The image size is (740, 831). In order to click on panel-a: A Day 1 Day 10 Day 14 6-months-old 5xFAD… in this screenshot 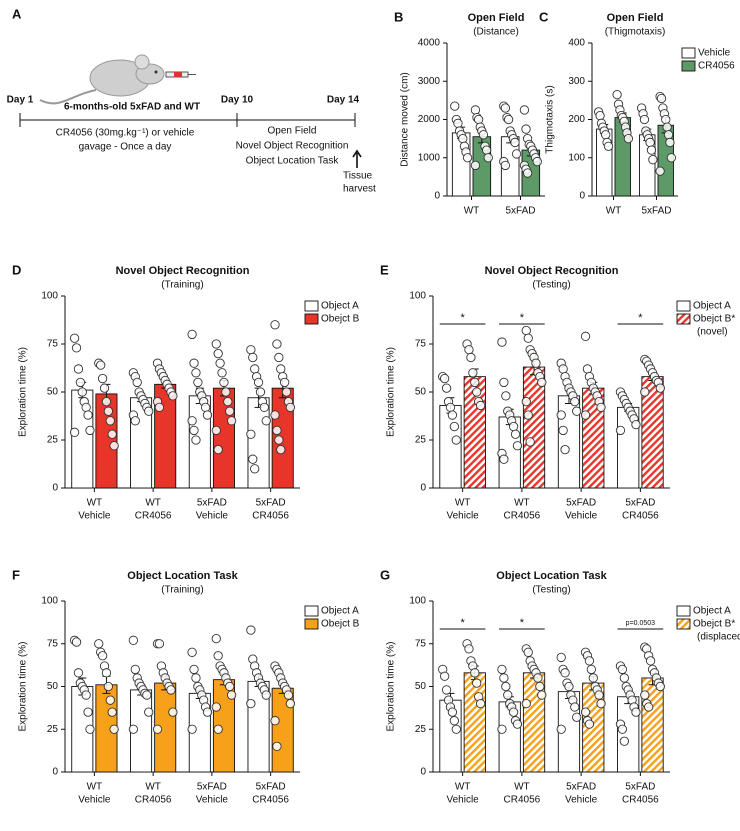, I will do `click(191, 100)`.